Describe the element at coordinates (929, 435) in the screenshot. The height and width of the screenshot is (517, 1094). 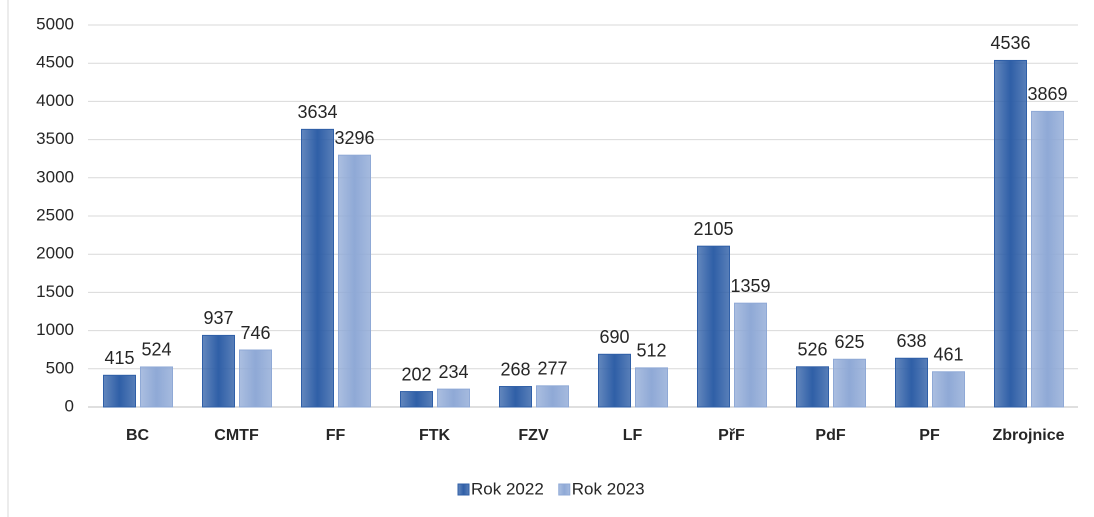
I see `x-tick-label: PF` at that location.